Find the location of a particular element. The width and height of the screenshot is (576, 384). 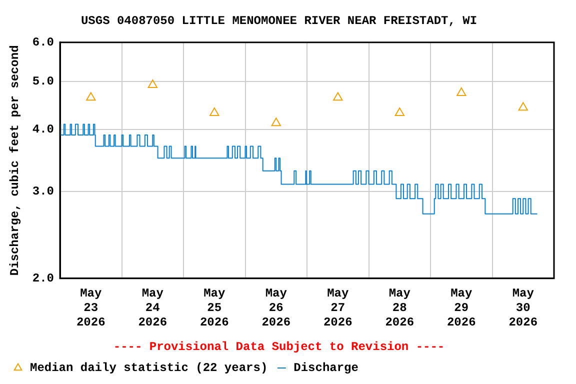

y-tick-label: 2.0 is located at coordinates (43, 278).